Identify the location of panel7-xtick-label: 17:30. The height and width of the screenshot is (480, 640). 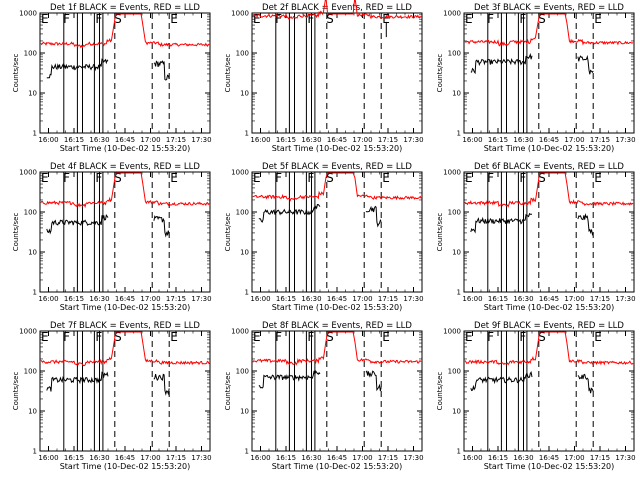
(201, 458).